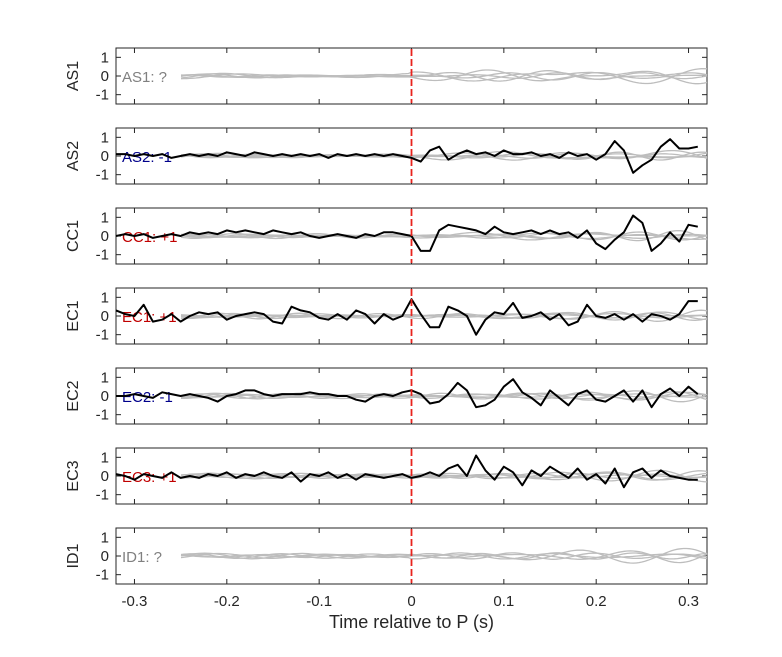  What do you see at coordinates (596, 601) in the screenshot?
I see `x-tick-label: 0.2` at bounding box center [596, 601].